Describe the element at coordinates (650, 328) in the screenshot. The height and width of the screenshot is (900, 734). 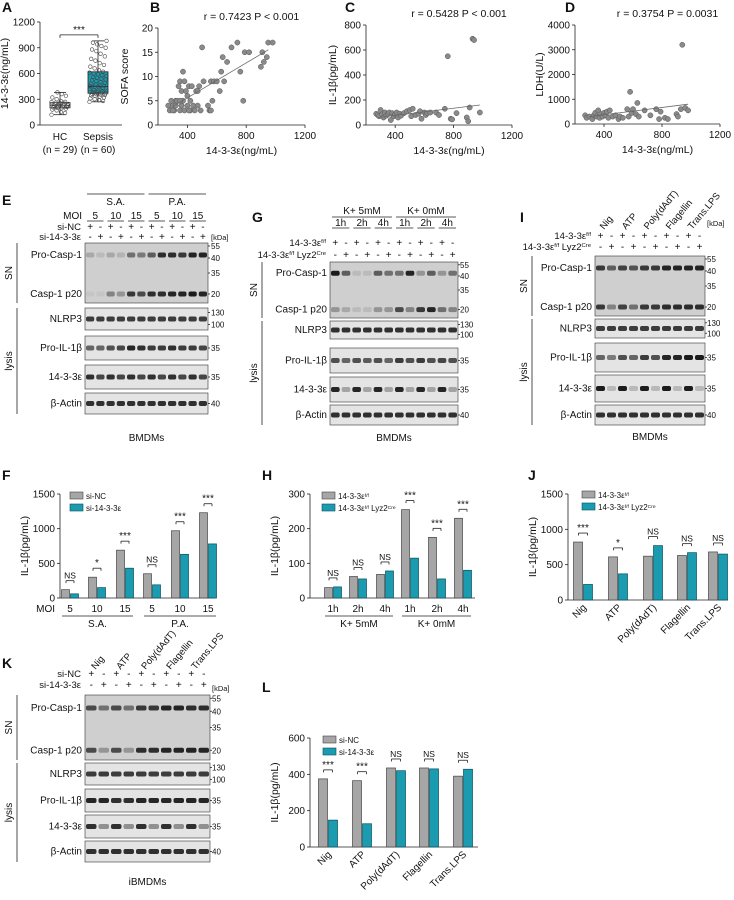
I see `blot-membrane` at that location.